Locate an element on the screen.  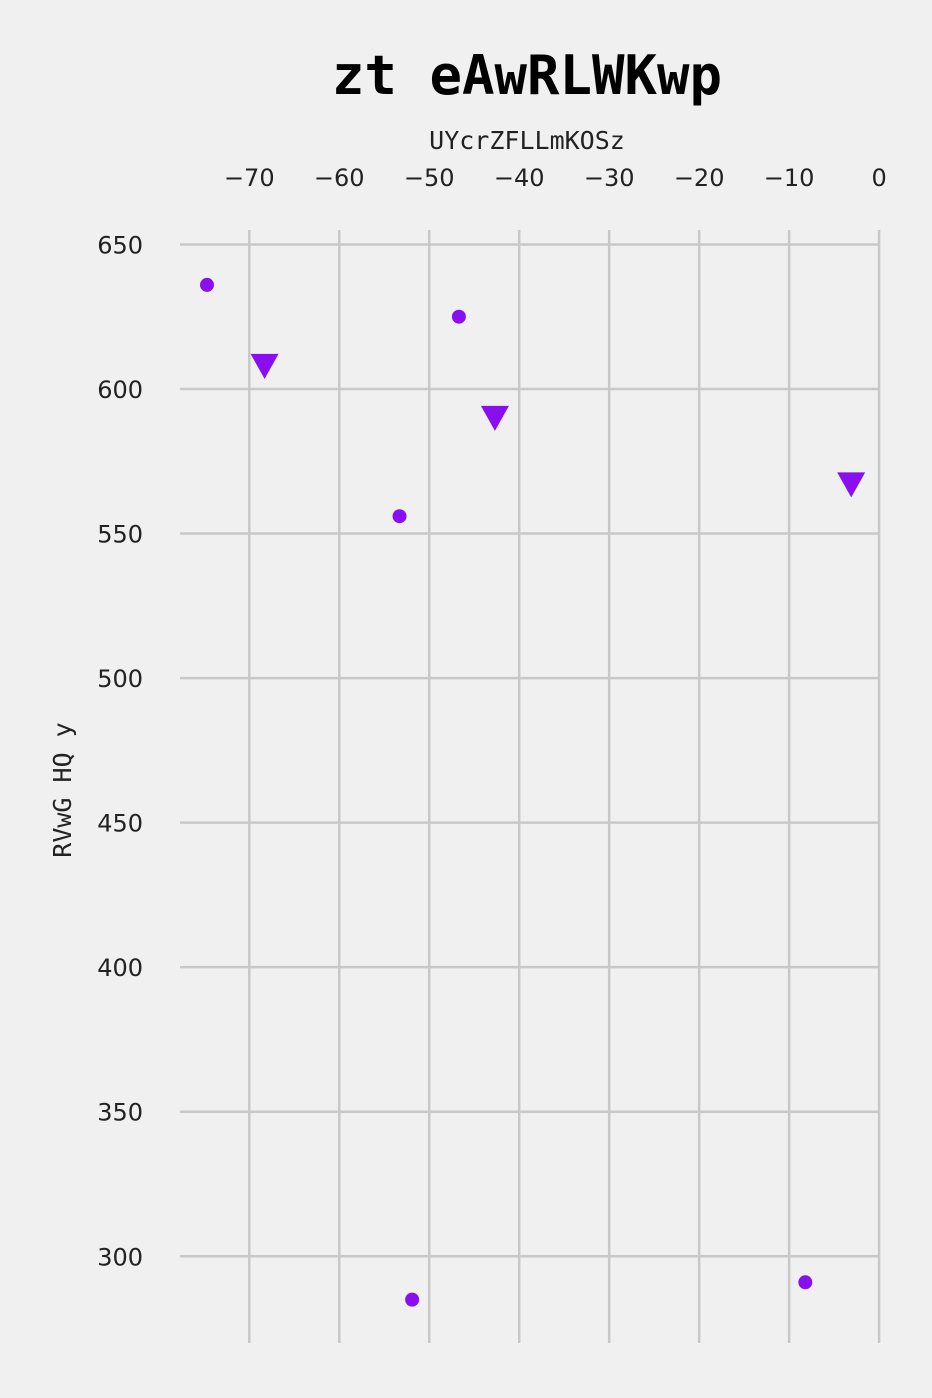
x-tick-label: −50 is located at coordinates (429, 178).